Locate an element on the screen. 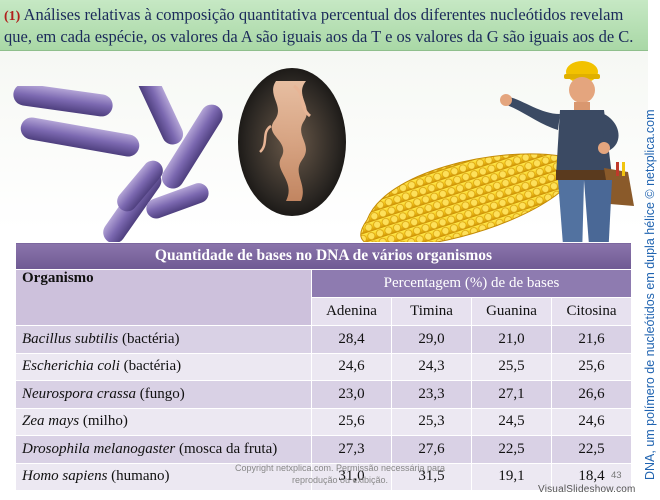  organism-cell: Drosophila melanogaster (mosca da fruta) is located at coordinates (163, 449).